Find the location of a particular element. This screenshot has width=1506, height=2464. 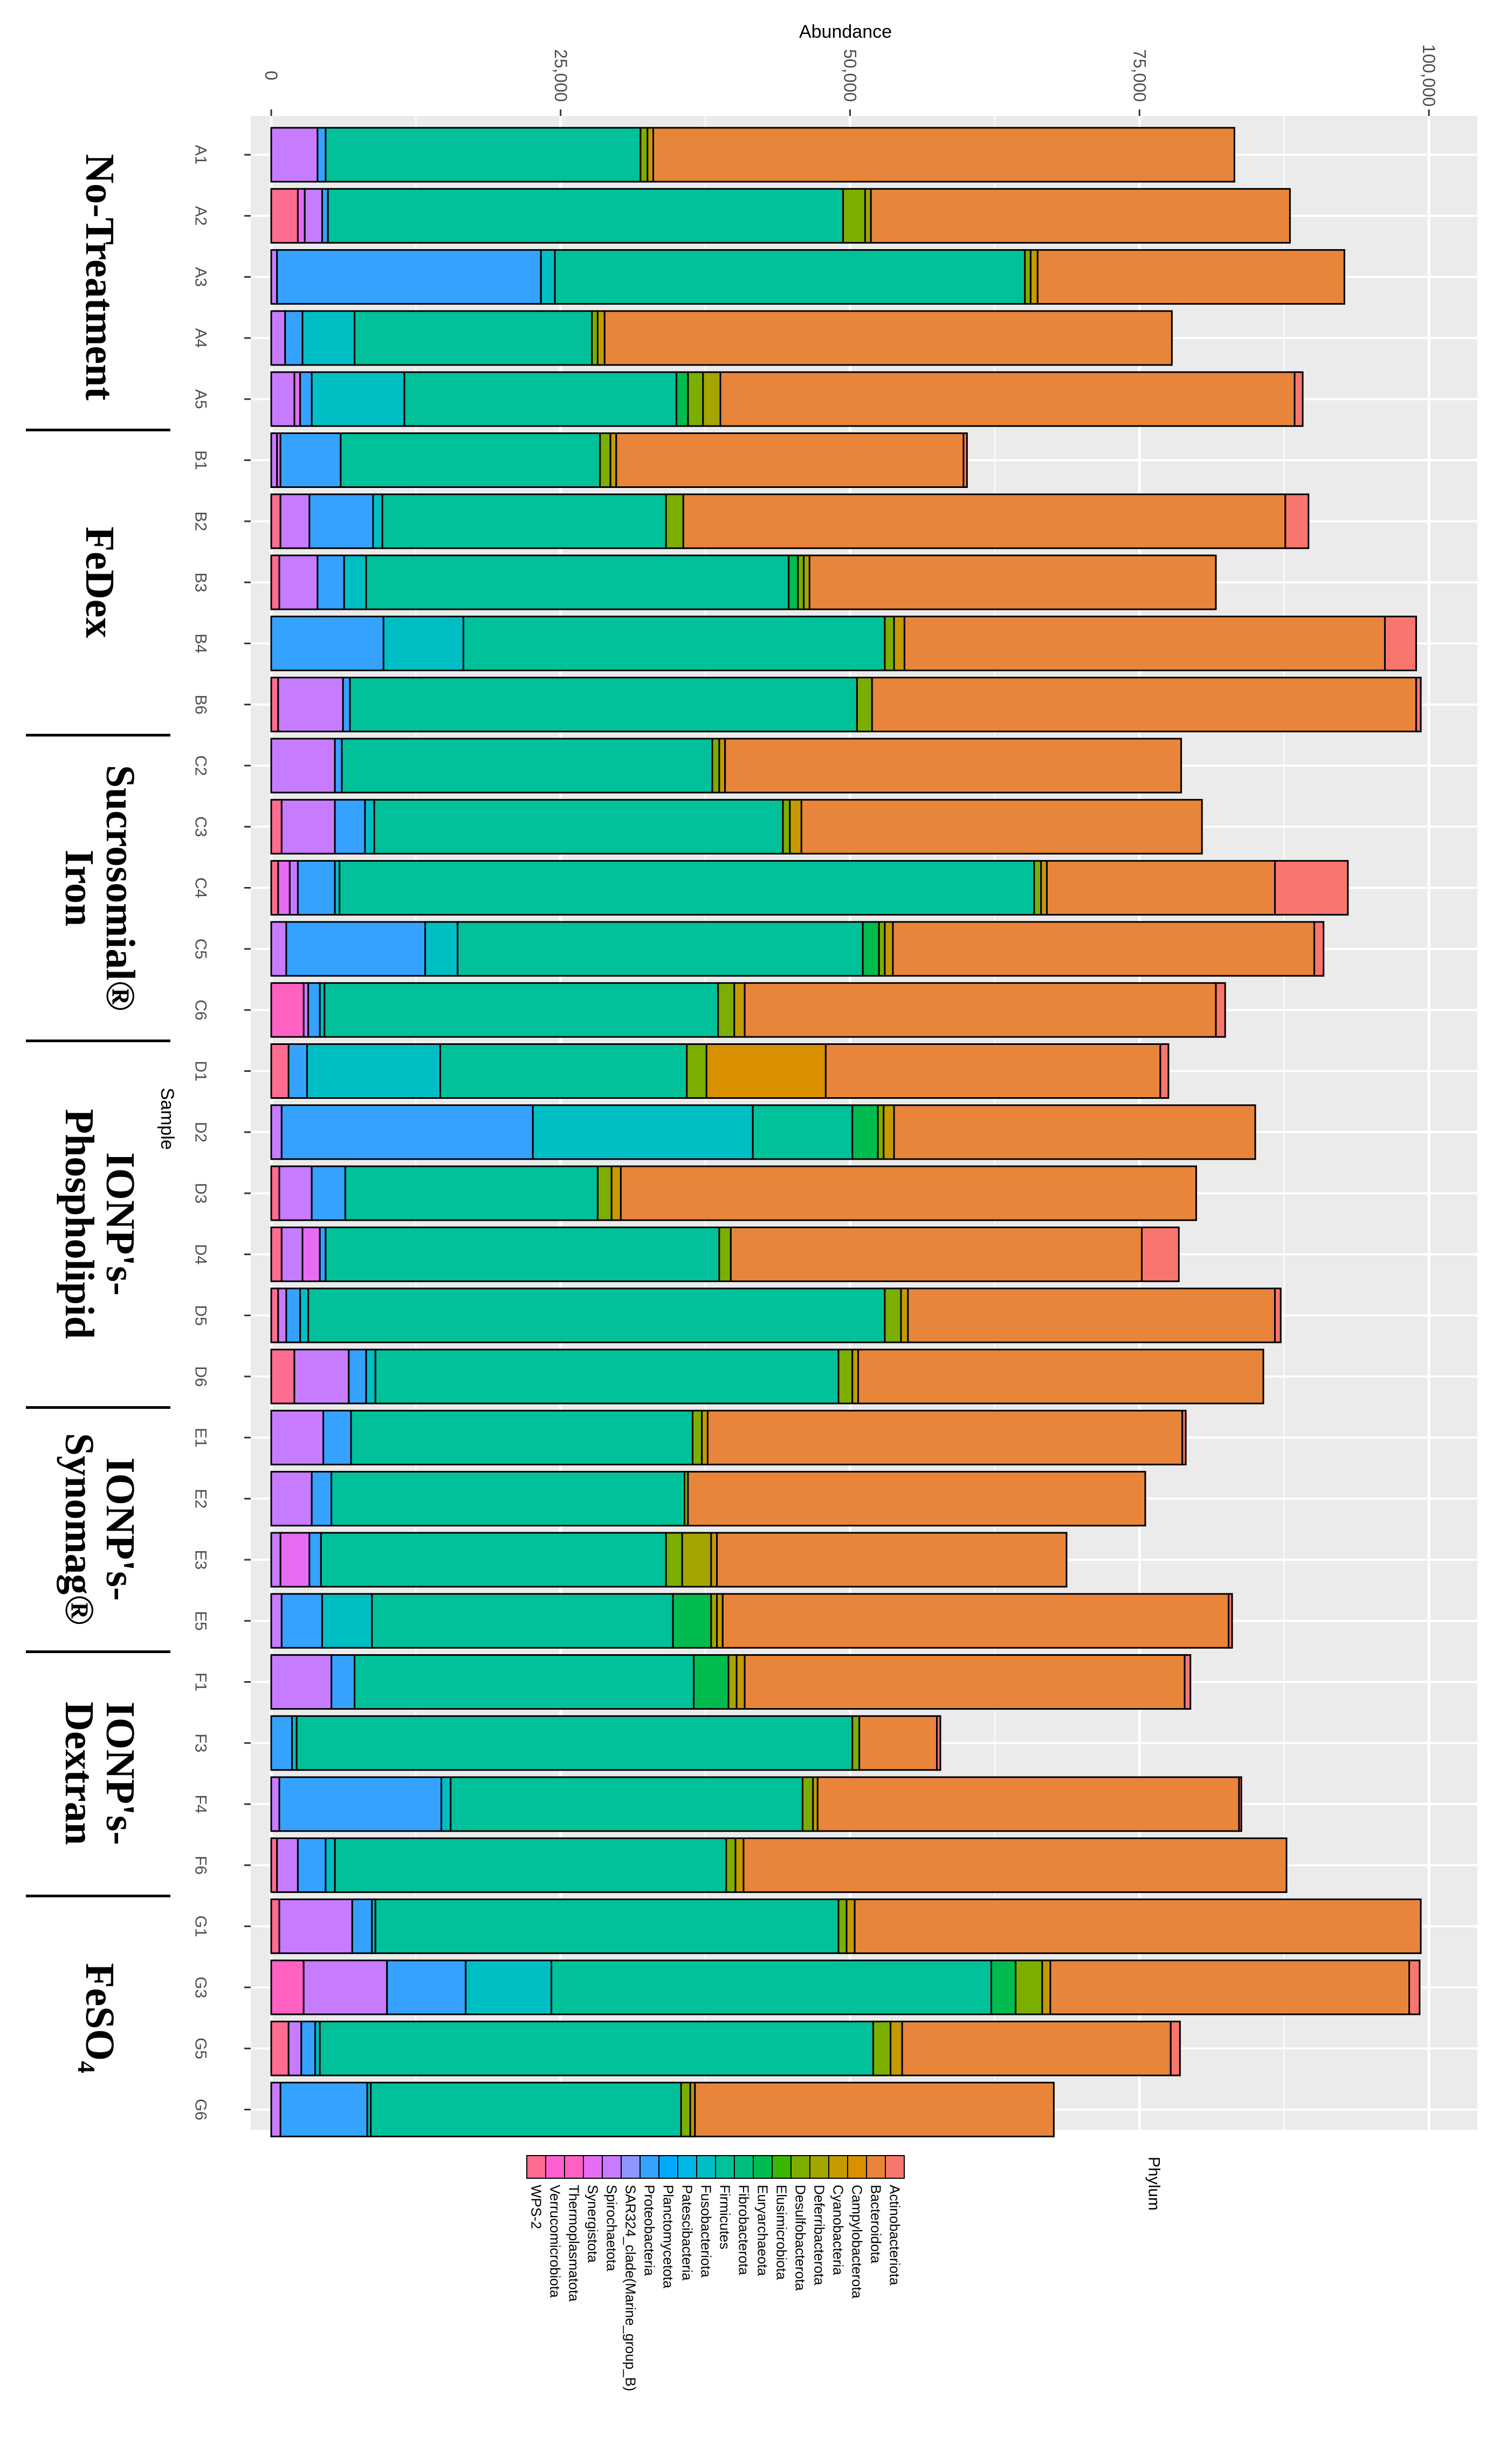

legend-key-patescibacteria is located at coordinates (687, 2167).